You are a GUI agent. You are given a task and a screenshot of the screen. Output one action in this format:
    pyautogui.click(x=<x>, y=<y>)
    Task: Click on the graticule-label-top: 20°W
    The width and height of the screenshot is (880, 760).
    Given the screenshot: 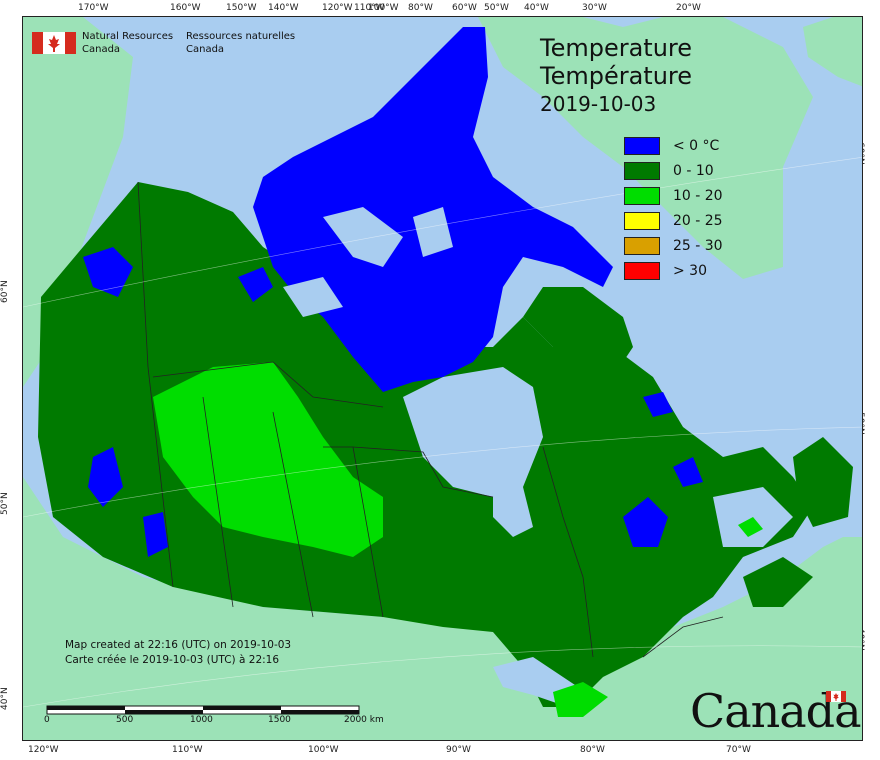 What is the action you would take?
    pyautogui.click(x=688, y=8)
    